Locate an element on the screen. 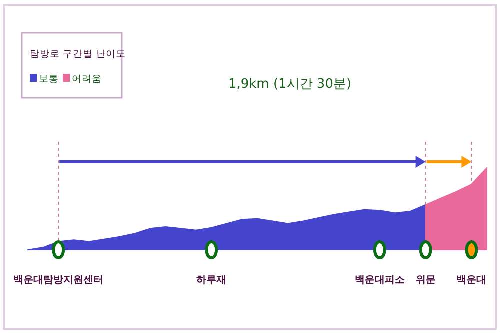  legend-title: 탐방로 구간별 난이도 is located at coordinates (78, 54).